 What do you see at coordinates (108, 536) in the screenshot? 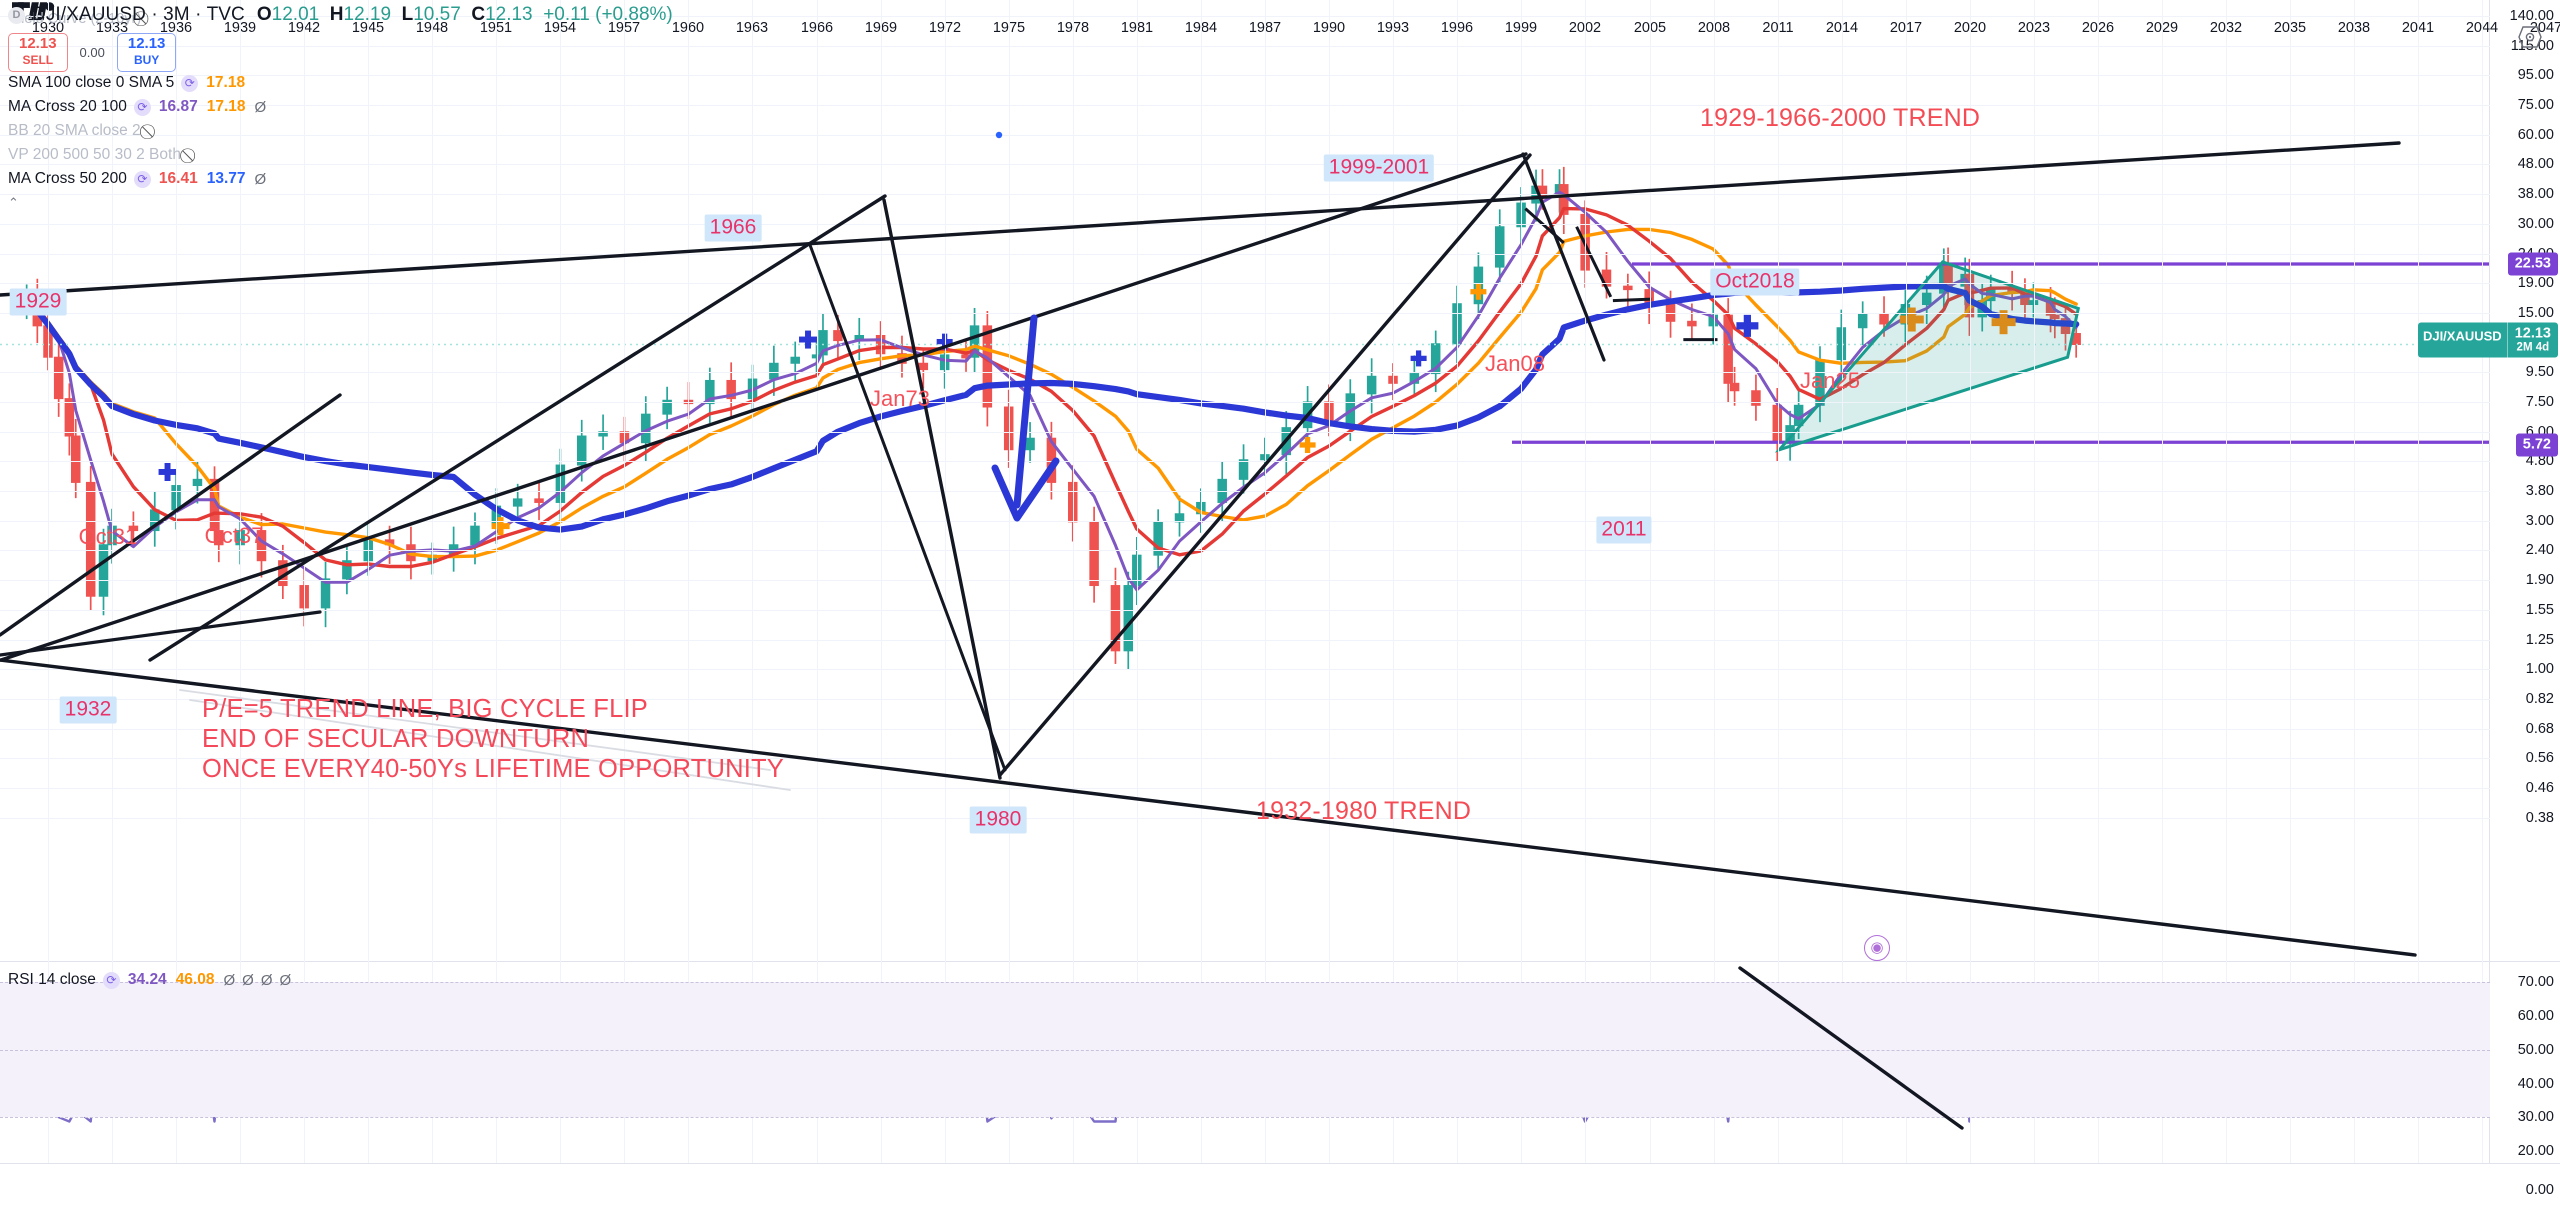
I see `label-oct31: Oct31` at bounding box center [108, 536].